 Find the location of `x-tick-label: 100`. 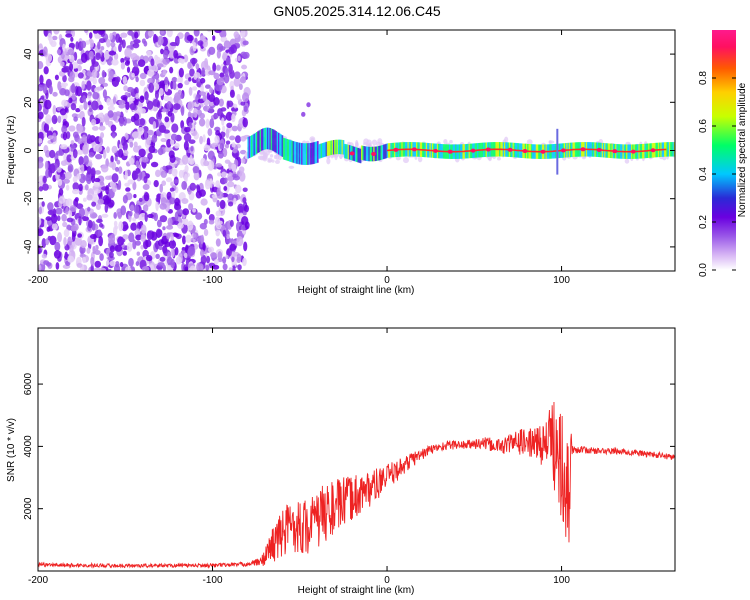

x-tick-label: 100 is located at coordinates (561, 580).